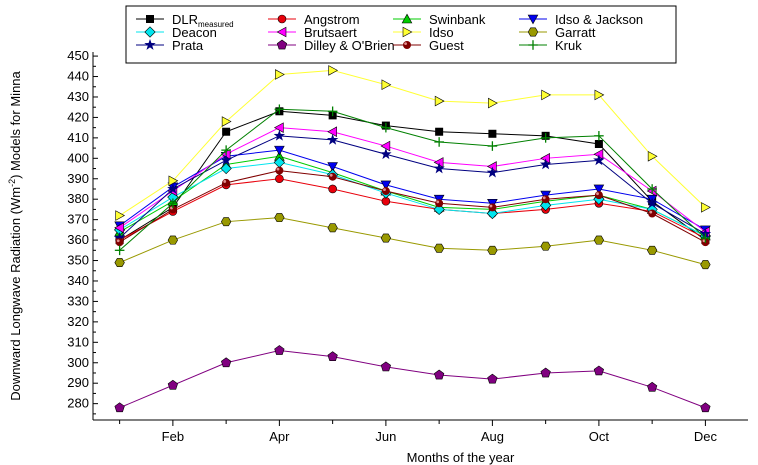 Image resolution: width=758 pixels, height=465 pixels. Describe the element at coordinates (314, 19) in the screenshot. I see `legend-entry: Angstrom` at that location.